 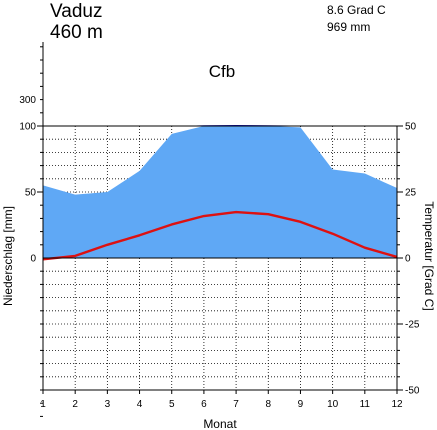 I want to click on climate-classification: Cfb, so click(x=222, y=71).